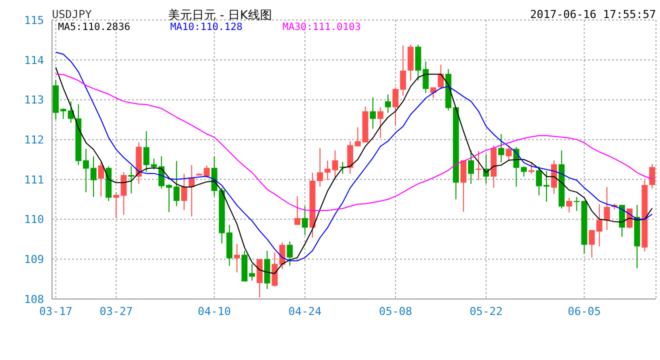 The height and width of the screenshot is (360, 660). What do you see at coordinates (116, 311) in the screenshot?
I see `x-tick-label: 03-27` at bounding box center [116, 311].